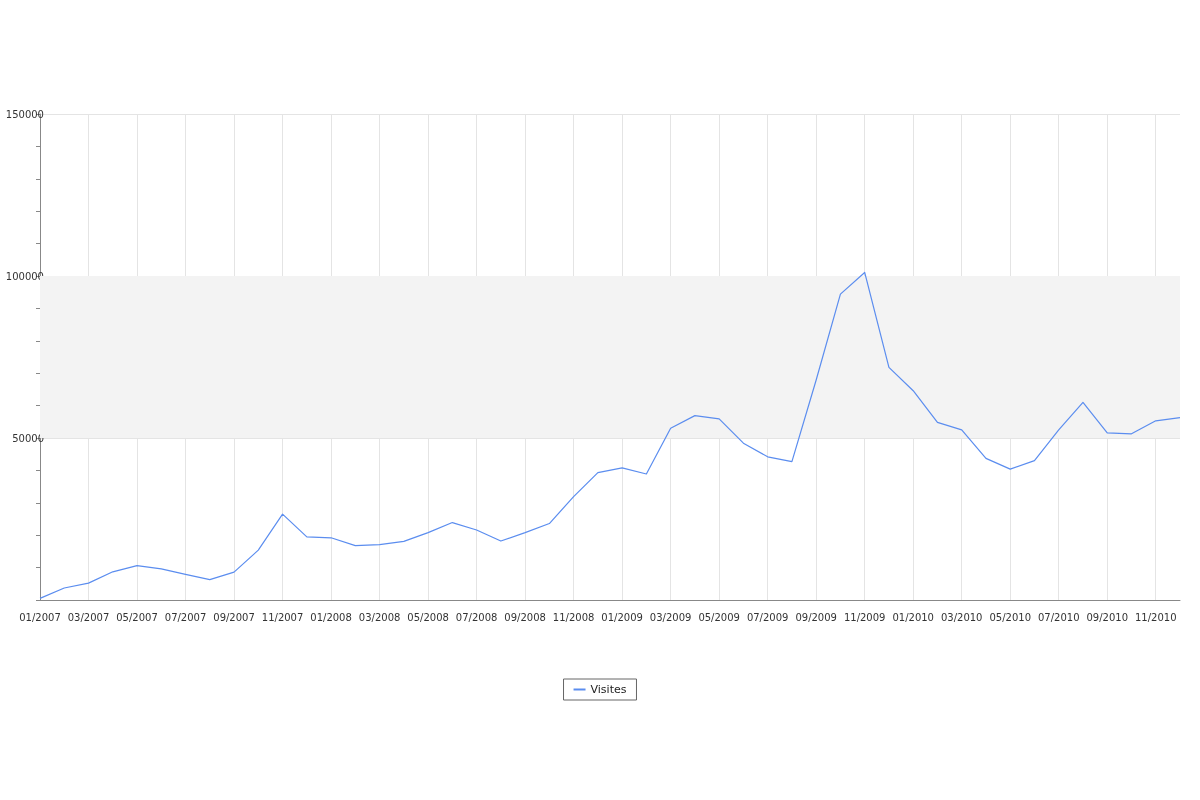  Describe the element at coordinates (428, 617) in the screenshot. I see `x-tick-label: 05/2008` at that location.